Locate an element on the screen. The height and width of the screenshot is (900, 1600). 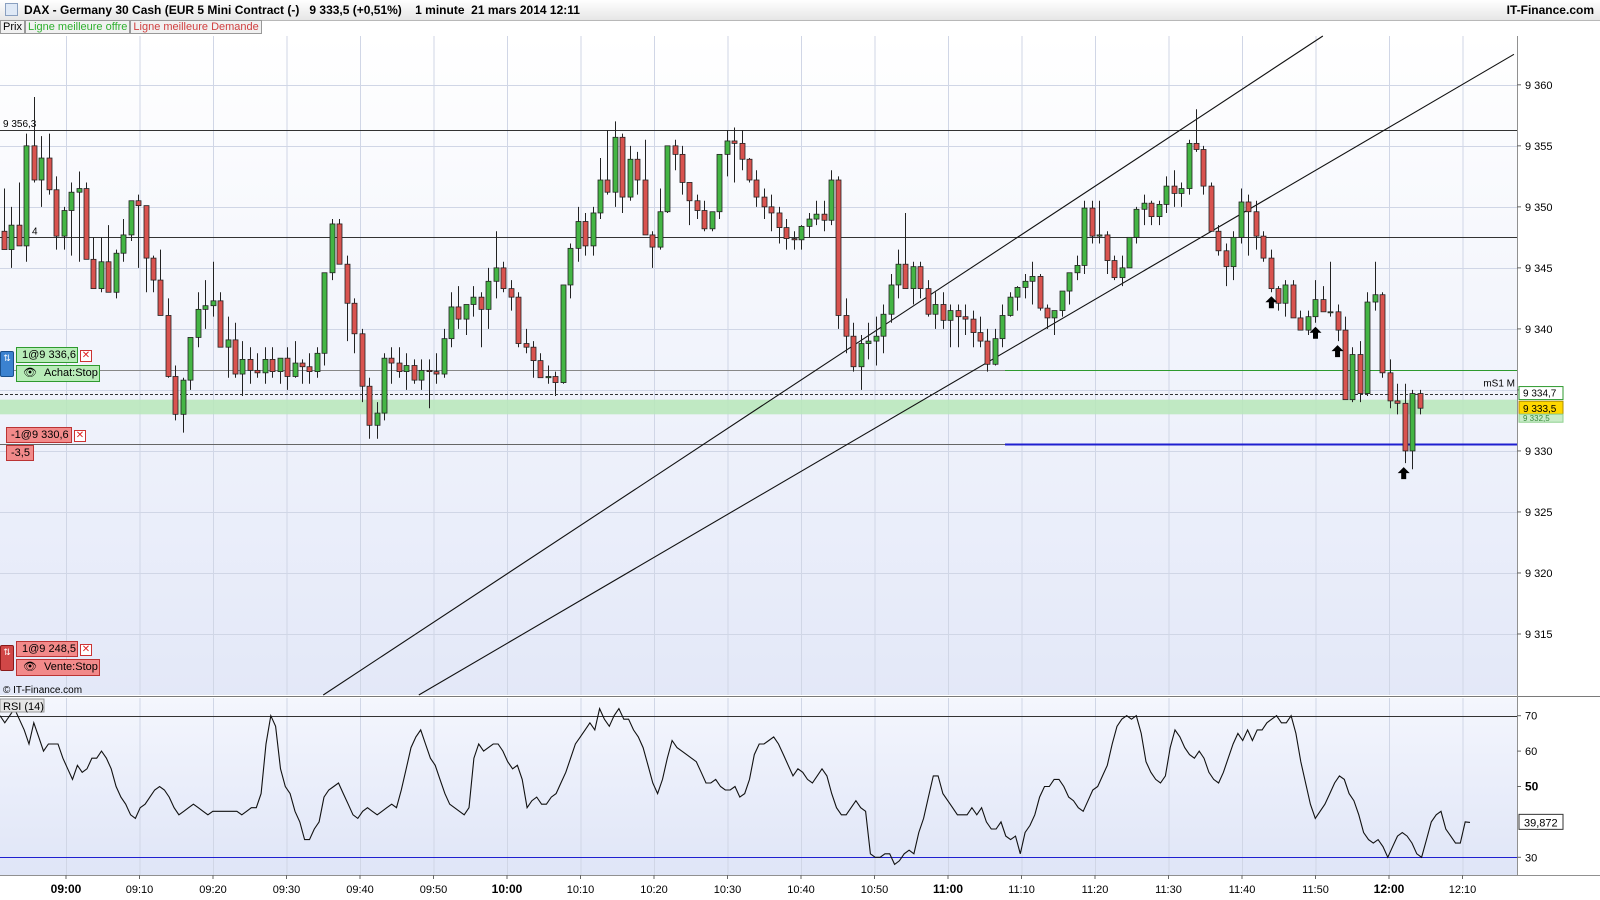
sell-order-type: 👁 Vente:Stop is located at coordinates (58, 667).